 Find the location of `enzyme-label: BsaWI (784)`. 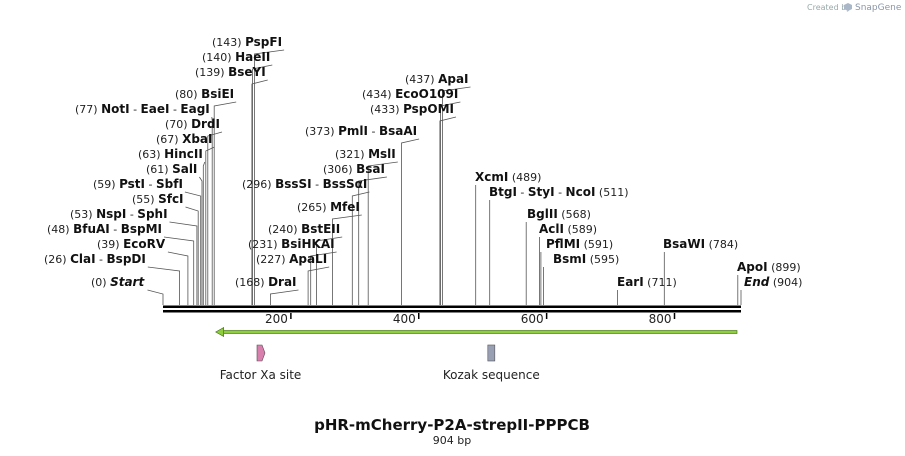

enzyme-label: BsaWI (784) is located at coordinates (700, 244).